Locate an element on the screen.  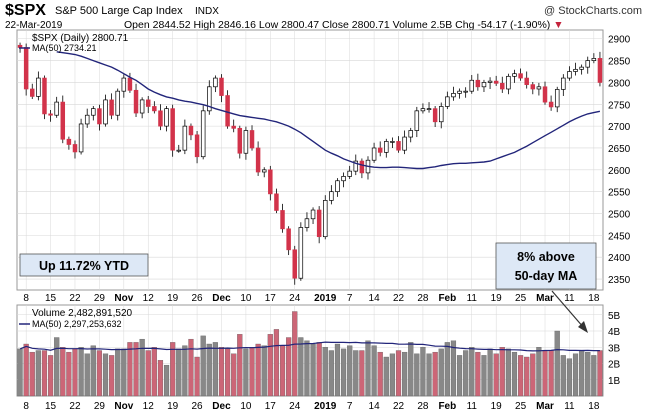
price-x-tick-label: 28 is located at coordinates (423, 298).